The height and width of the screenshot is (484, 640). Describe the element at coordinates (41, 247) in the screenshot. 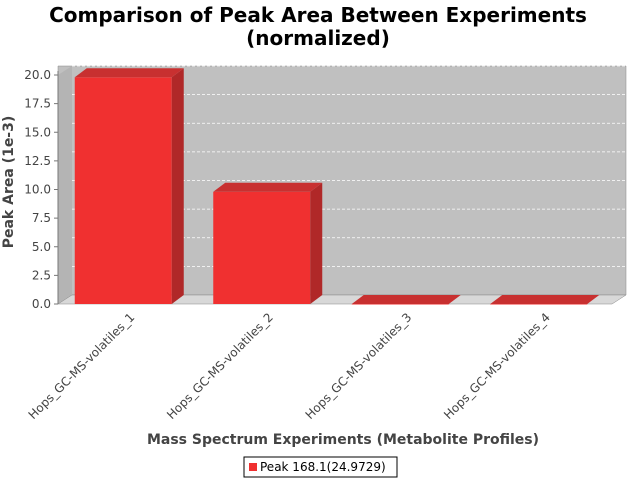

I see `y-tick-label: 5.0` at that location.